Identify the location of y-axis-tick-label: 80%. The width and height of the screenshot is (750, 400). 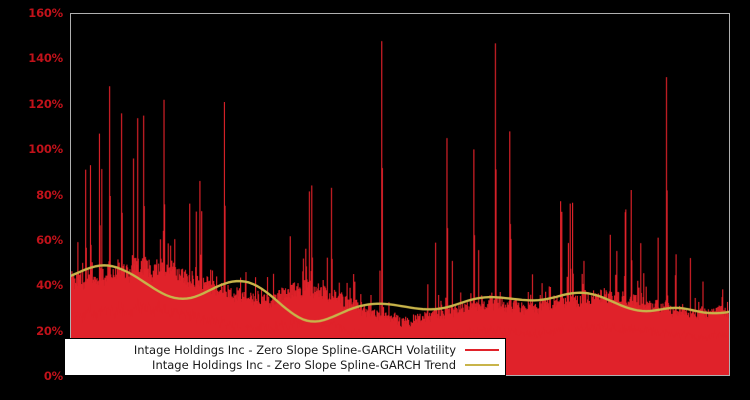
(49, 194).